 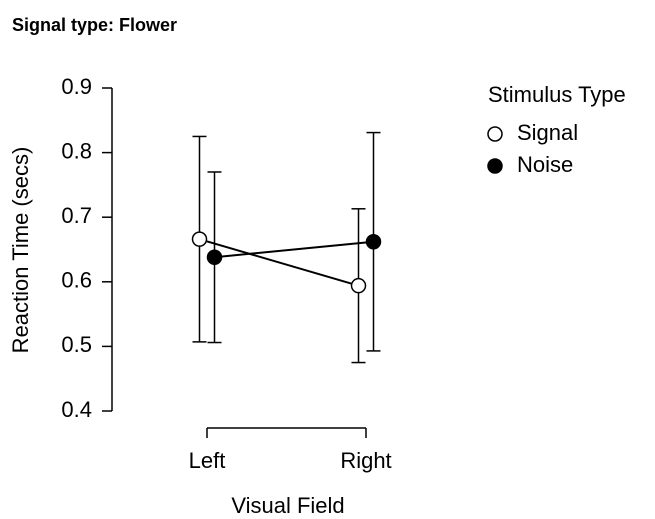 What do you see at coordinates (94, 25) in the screenshot?
I see `chart-title: Signal type: Flower` at bounding box center [94, 25].